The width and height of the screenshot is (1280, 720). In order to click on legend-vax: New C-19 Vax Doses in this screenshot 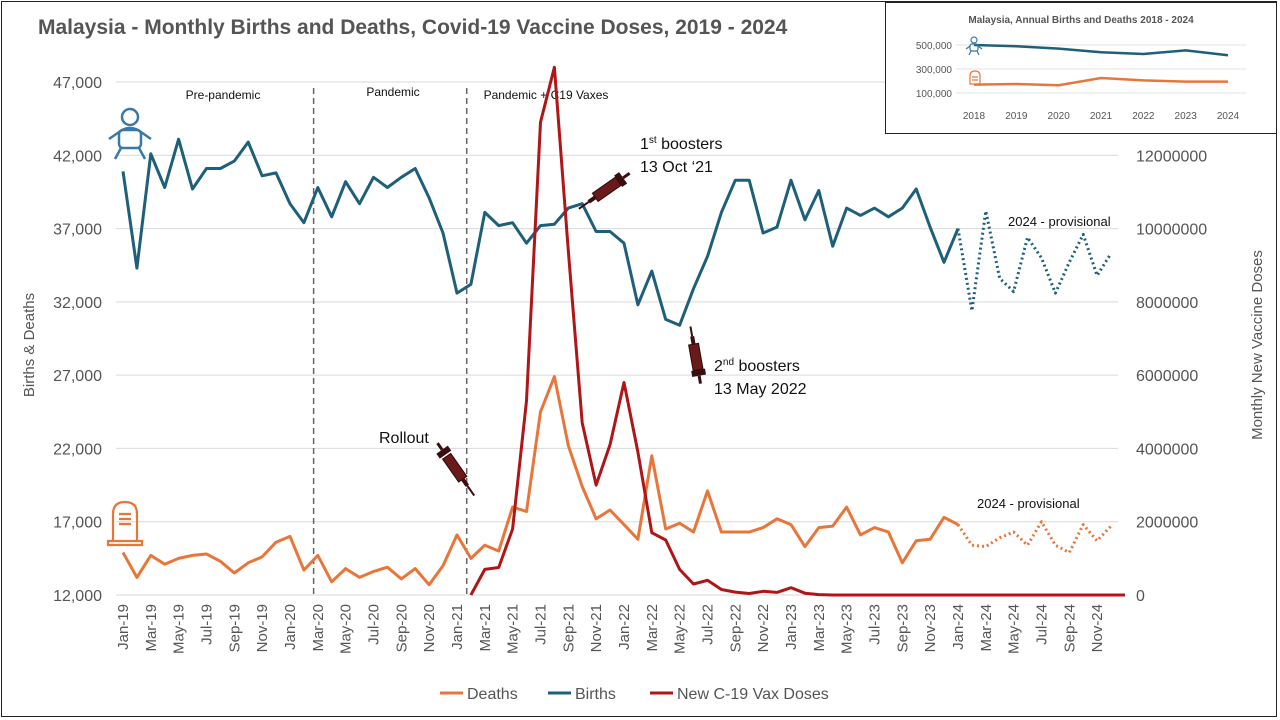, I will do `click(753, 694)`.